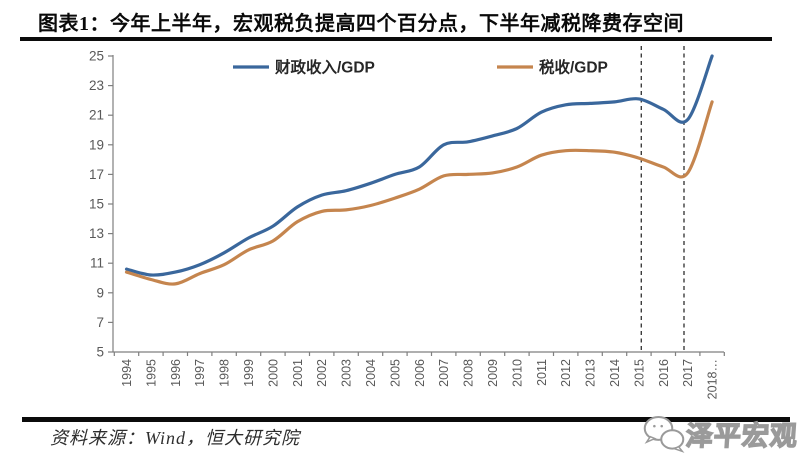  Describe the element at coordinates (176, 373) in the screenshot. I see `x-tick-label: 1996` at that location.